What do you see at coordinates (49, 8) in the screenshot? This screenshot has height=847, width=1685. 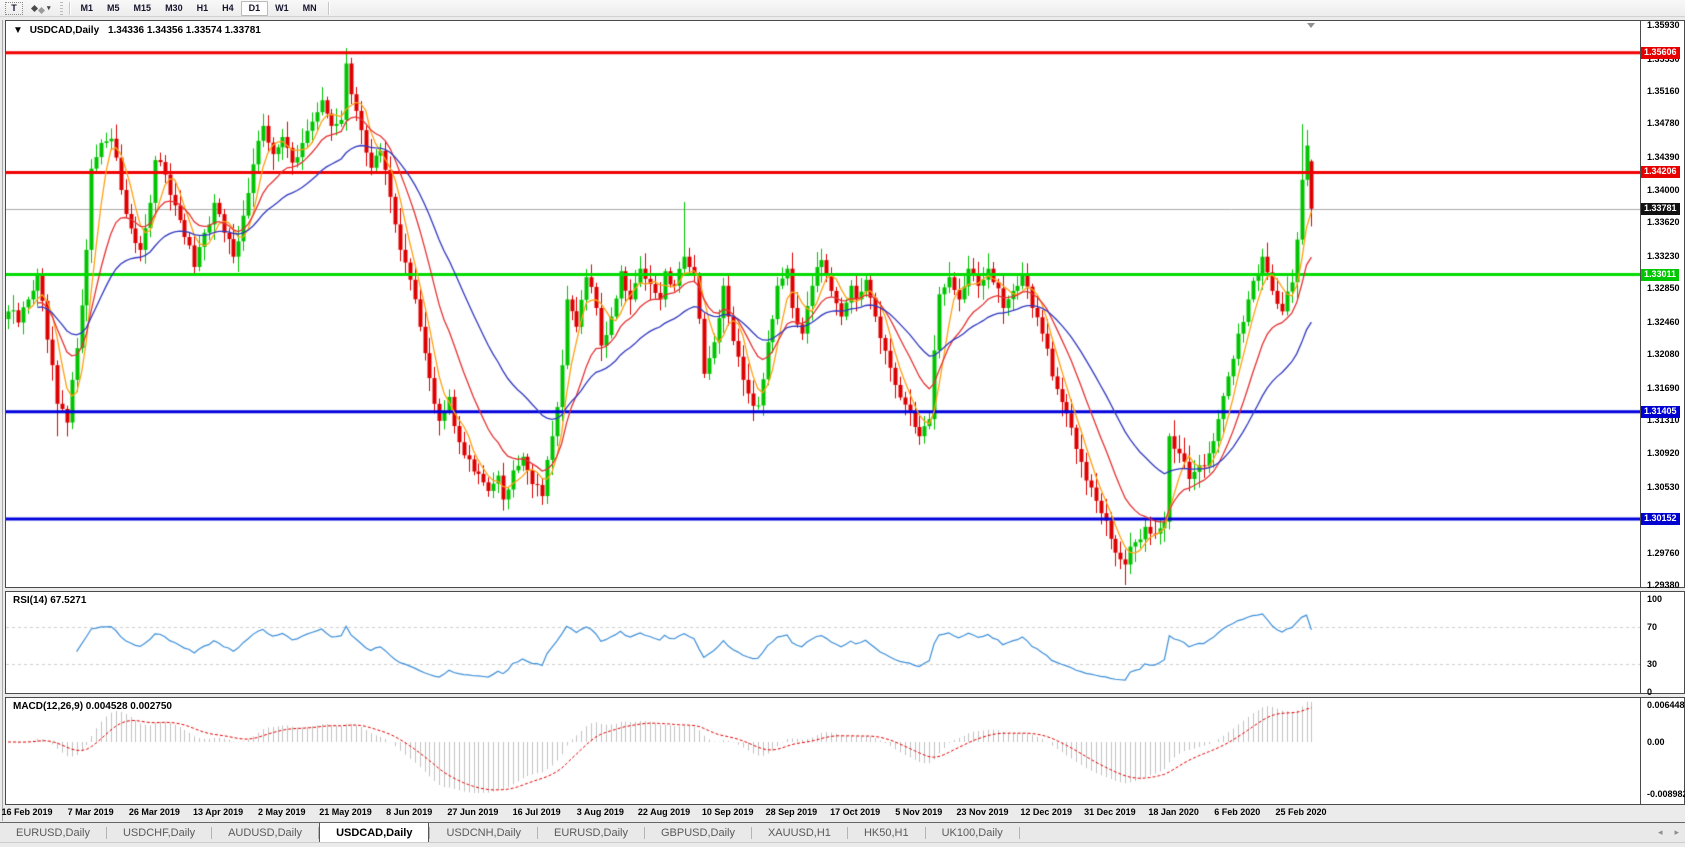 I see `chevron-down-icon: ▾` at bounding box center [49, 8].